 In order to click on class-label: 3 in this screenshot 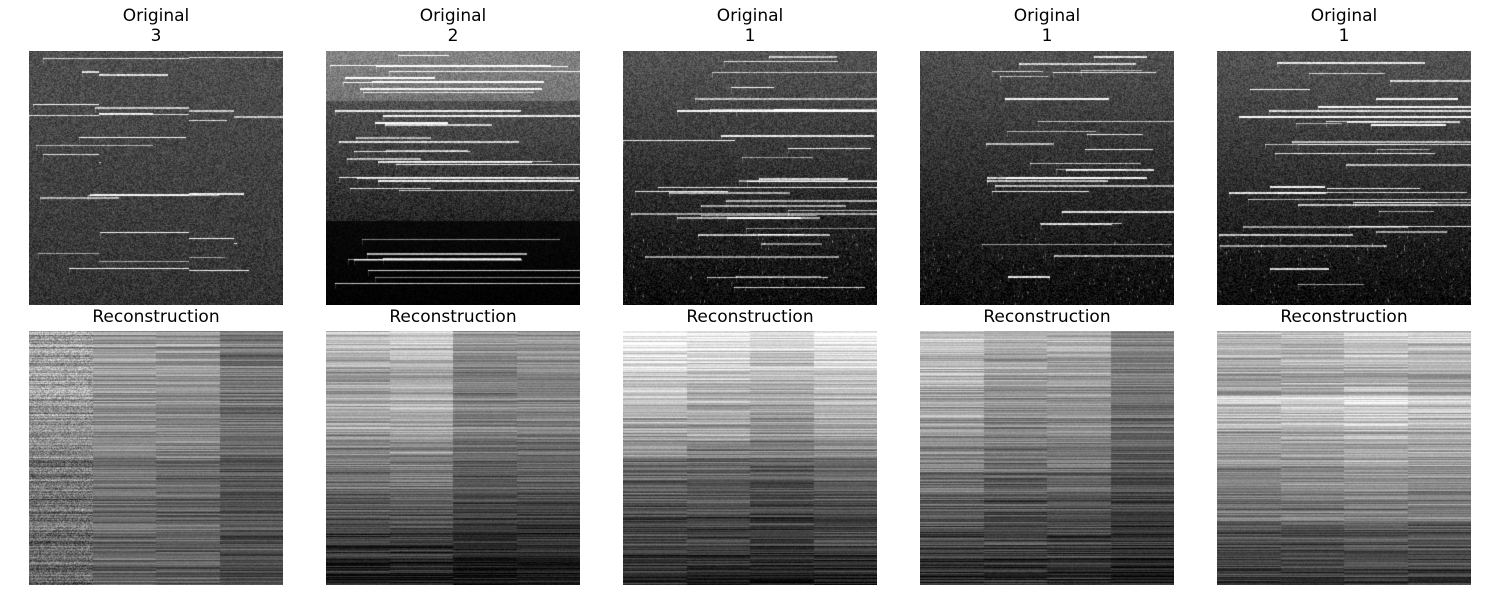, I will do `click(156, 36)`.